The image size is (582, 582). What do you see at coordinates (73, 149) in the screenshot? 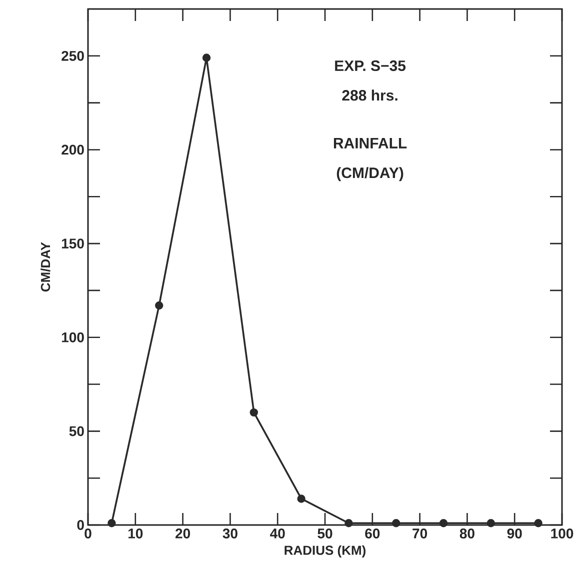
I see `y-tick-label: 200` at bounding box center [73, 149].